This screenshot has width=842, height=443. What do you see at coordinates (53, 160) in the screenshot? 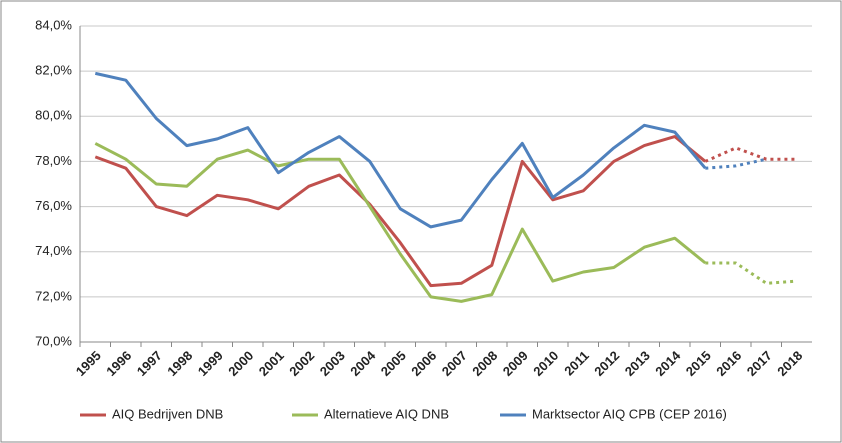
I see `y-tick-label: 78,0%` at bounding box center [53, 160].